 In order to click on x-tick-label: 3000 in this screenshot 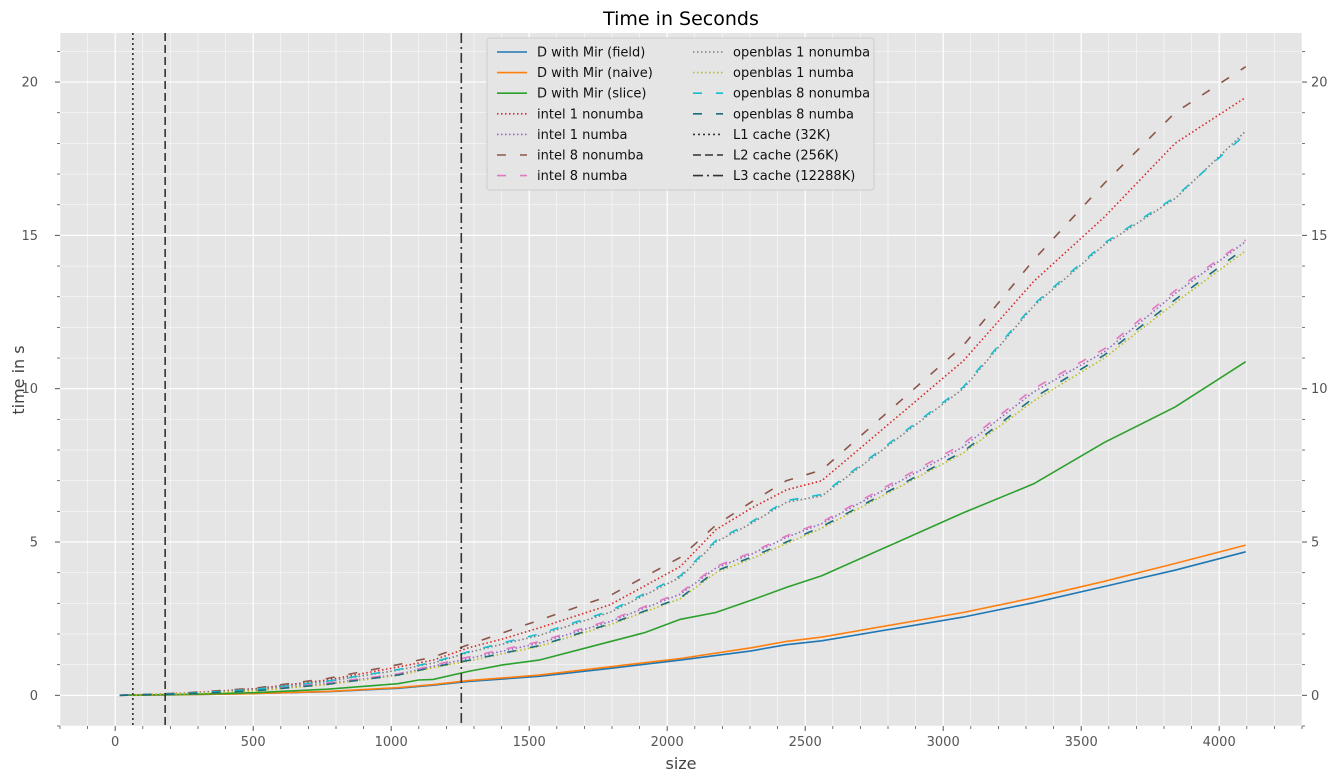, I will do `click(943, 742)`.